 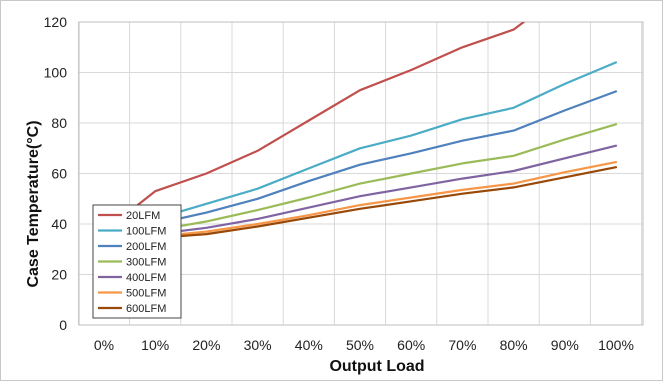 What do you see at coordinates (616, 345) in the screenshot?
I see `x-tick-label: 100%` at bounding box center [616, 345].